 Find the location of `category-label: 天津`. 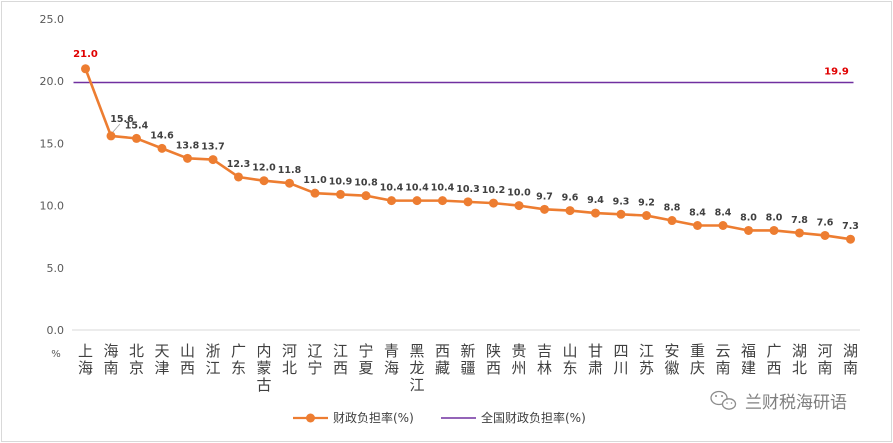

category-label: 天津 is located at coordinates (161, 359).